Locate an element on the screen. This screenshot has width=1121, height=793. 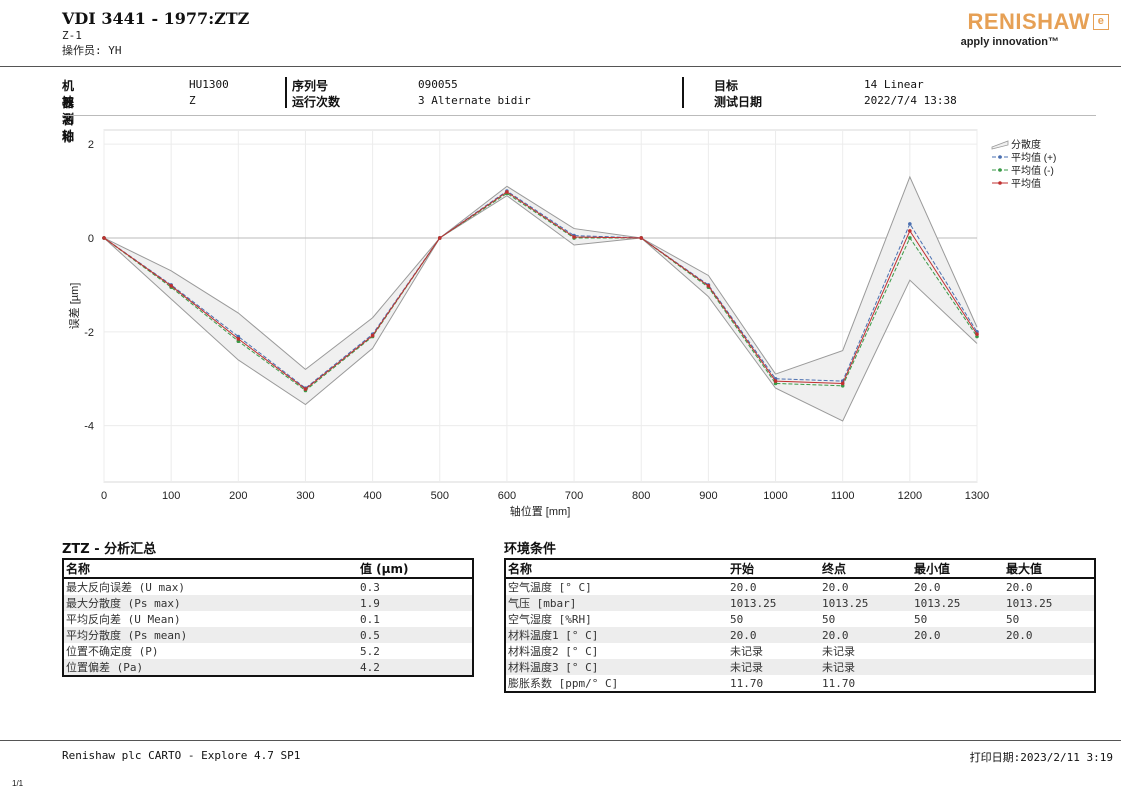
footer-software: Renishaw plc CARTO - Explore 4.7 SP1 is located at coordinates (181, 755).